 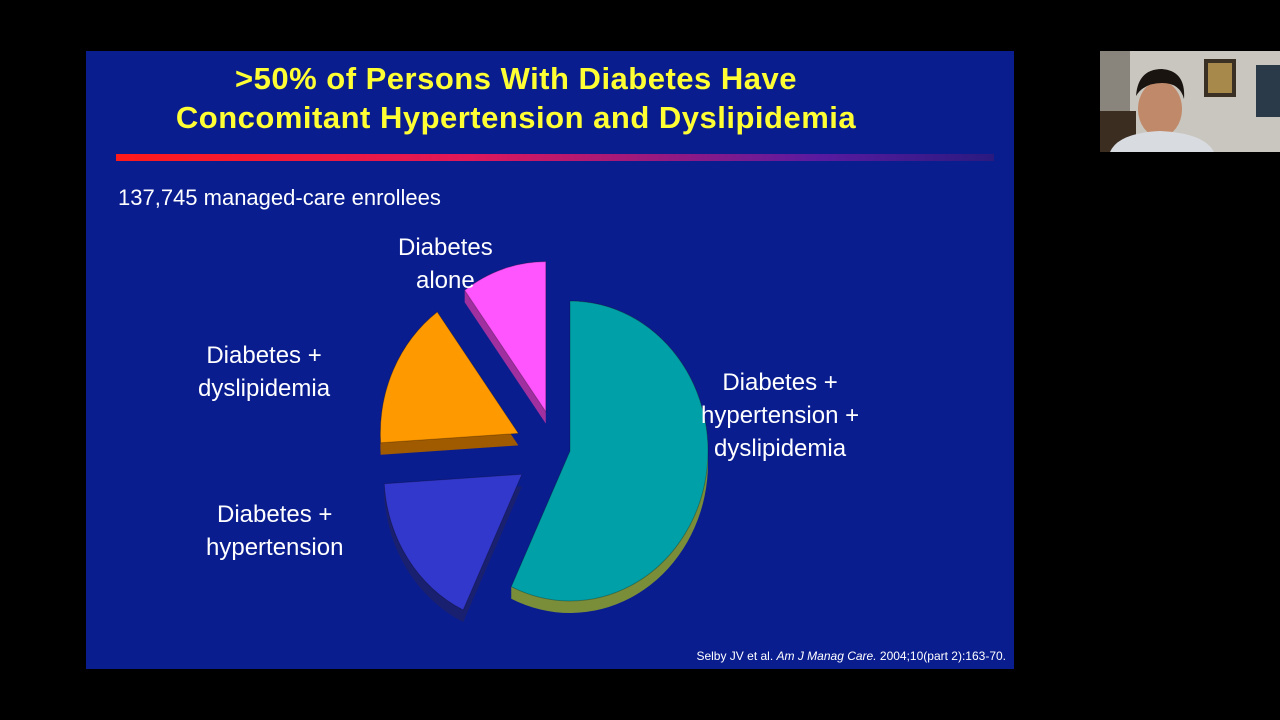 I want to click on slice-alone, so click(x=505, y=342).